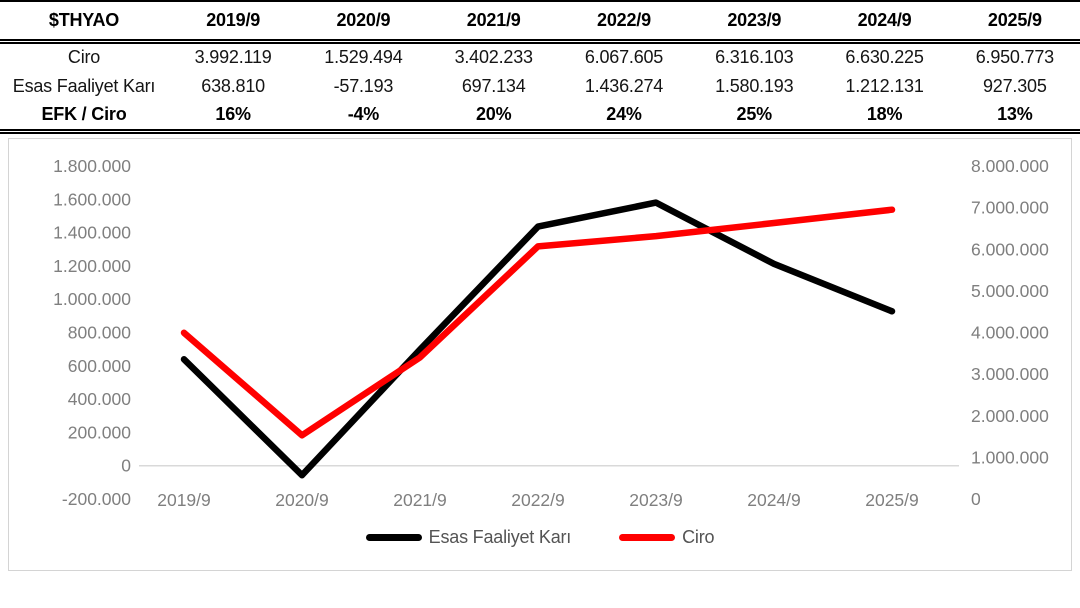 The image size is (1080, 608). What do you see at coordinates (233, 117) in the screenshot?
I see `table-cell: 16%` at bounding box center [233, 117].